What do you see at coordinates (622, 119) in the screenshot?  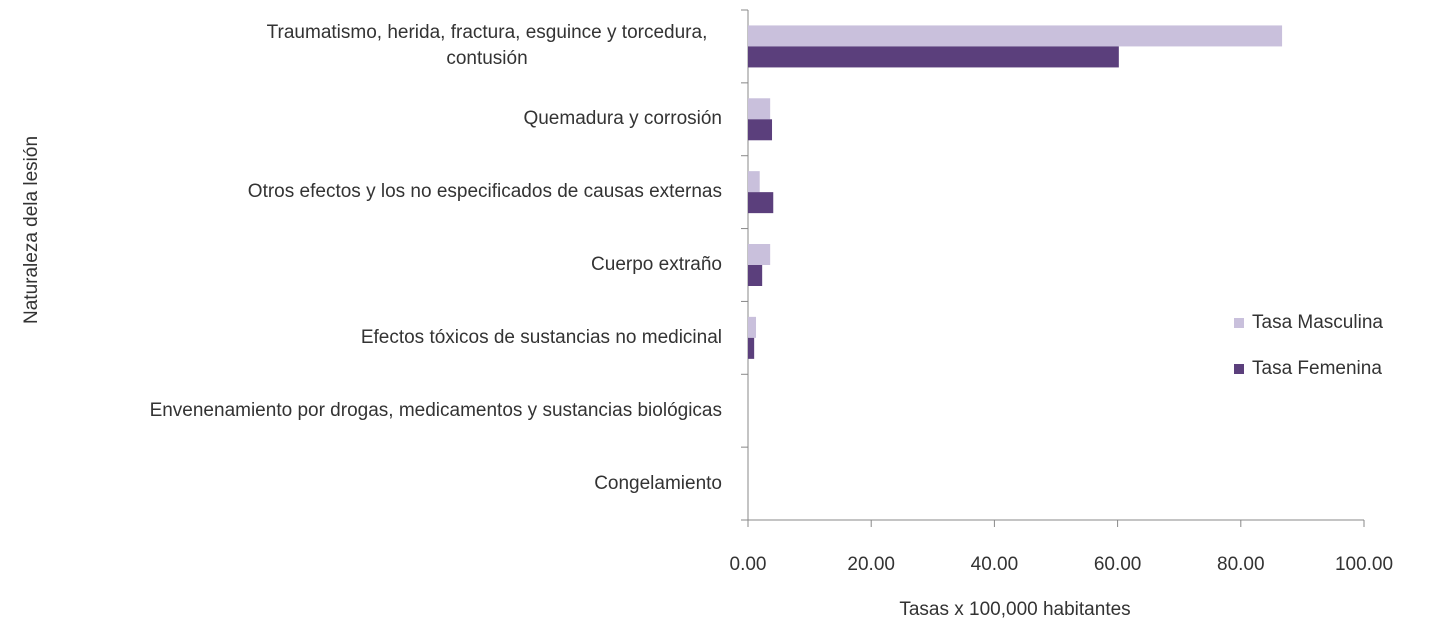 I see `category-label: Quemadura y corrosión` at bounding box center [622, 119].